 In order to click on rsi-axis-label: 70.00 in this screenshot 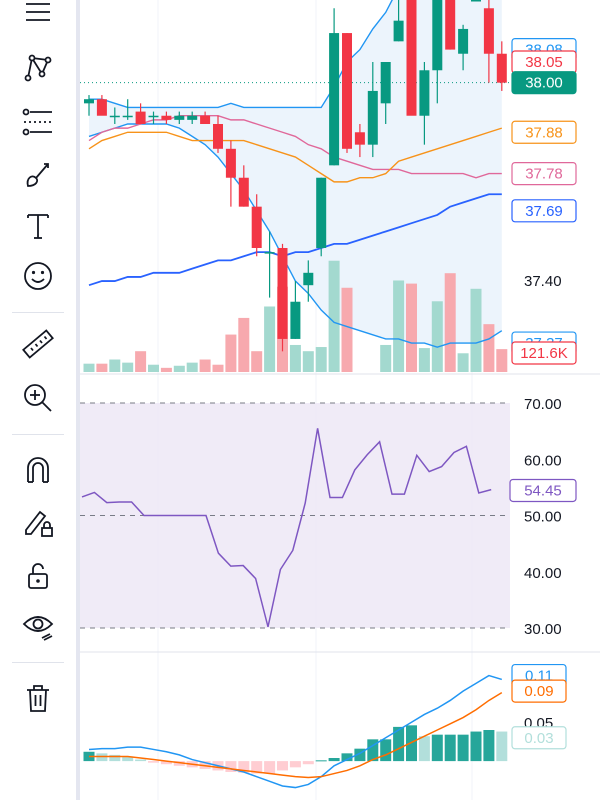, I will do `click(543, 404)`.